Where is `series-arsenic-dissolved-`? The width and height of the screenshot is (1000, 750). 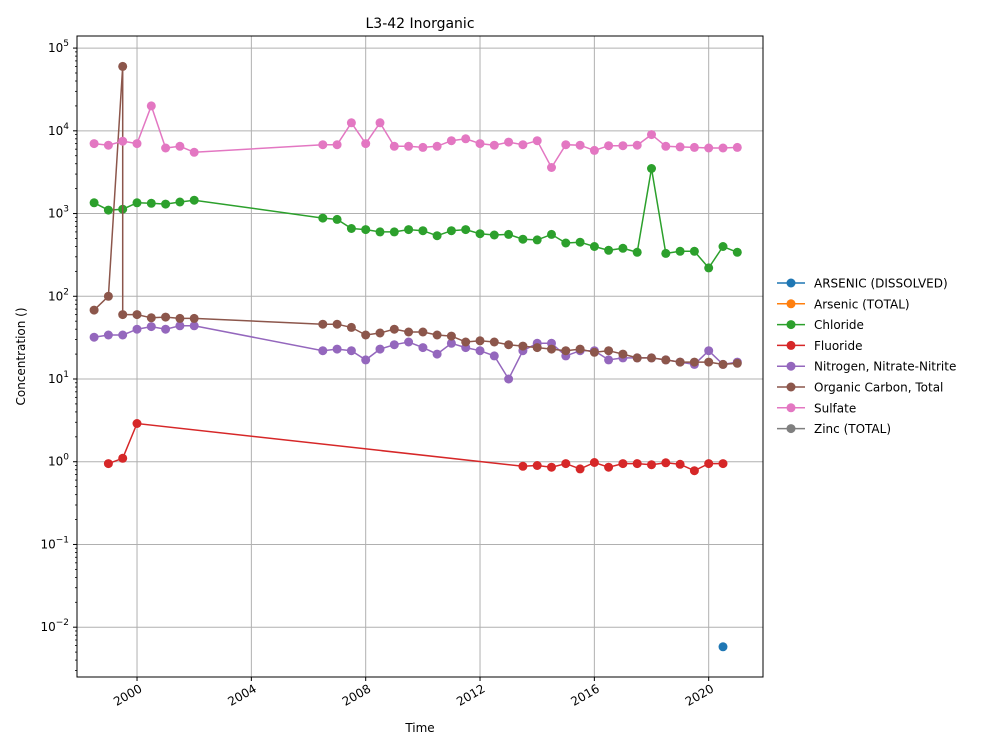
series-arsenic-dissolved- is located at coordinates (723, 647).